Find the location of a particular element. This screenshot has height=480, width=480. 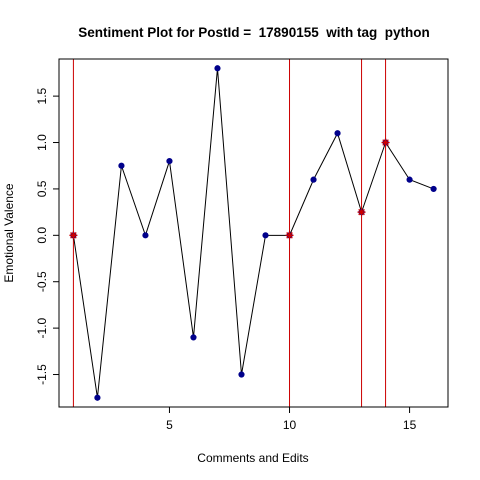

x-tick-label: 5 is located at coordinates (169, 425).